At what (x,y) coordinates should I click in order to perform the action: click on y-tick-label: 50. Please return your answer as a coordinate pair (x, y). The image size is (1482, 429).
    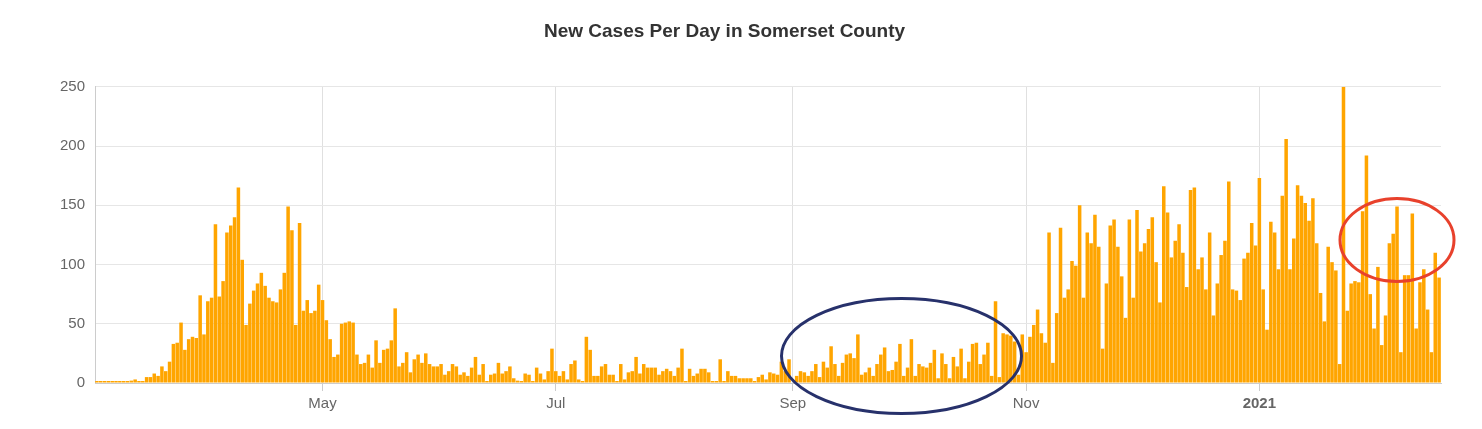
    Looking at the image, I should click on (76, 322).